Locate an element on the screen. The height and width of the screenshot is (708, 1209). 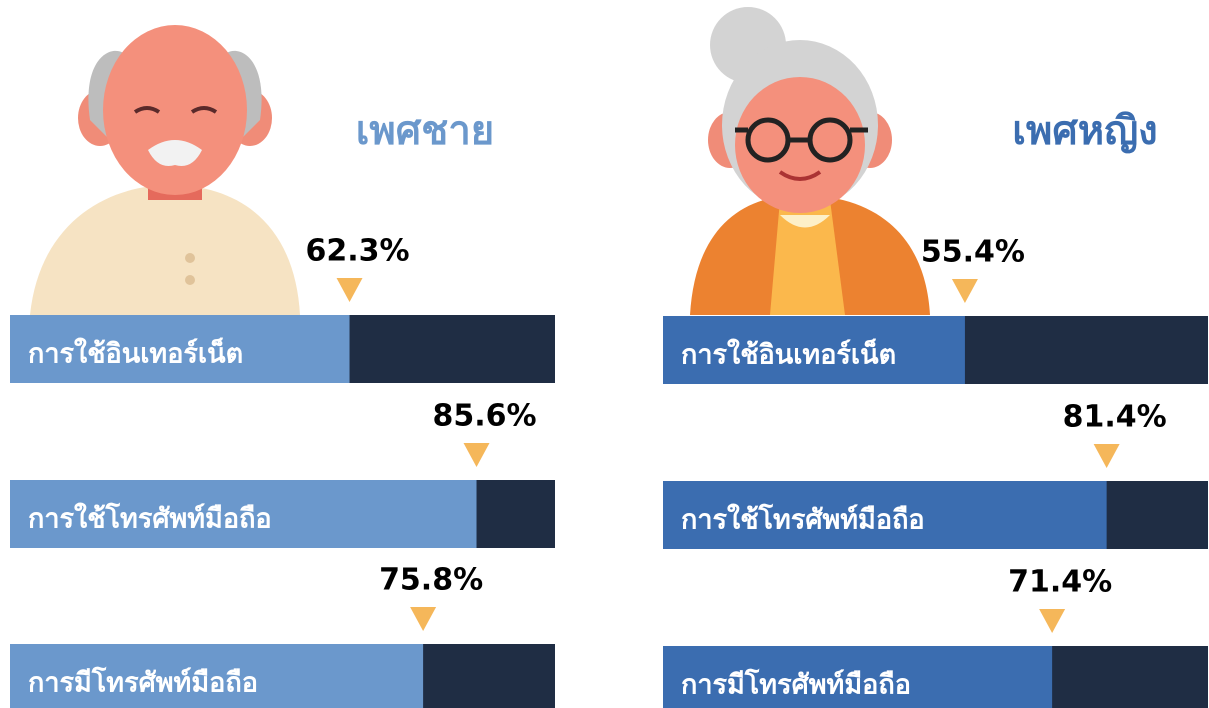
value-label: 75.8% is located at coordinates (431, 580).